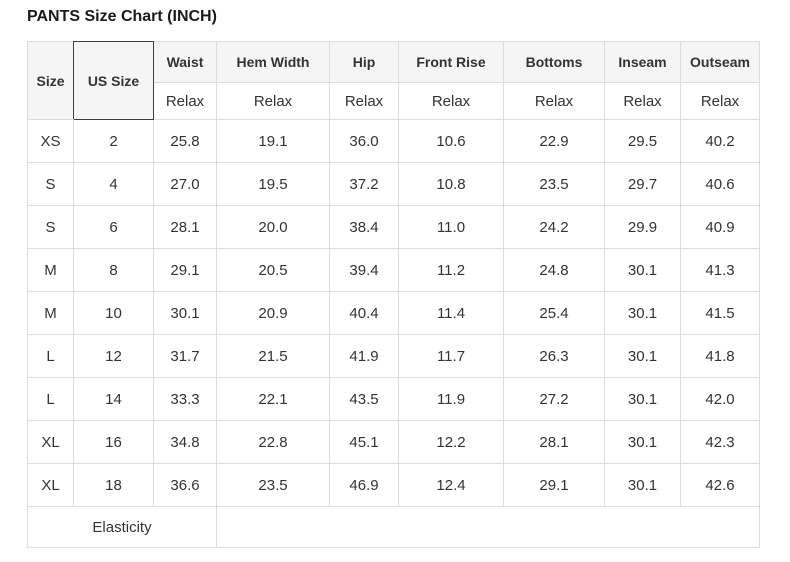 This screenshot has height=562, width=790. What do you see at coordinates (642, 227) in the screenshot?
I see `measure-cell-inseam: 29.9` at bounding box center [642, 227].